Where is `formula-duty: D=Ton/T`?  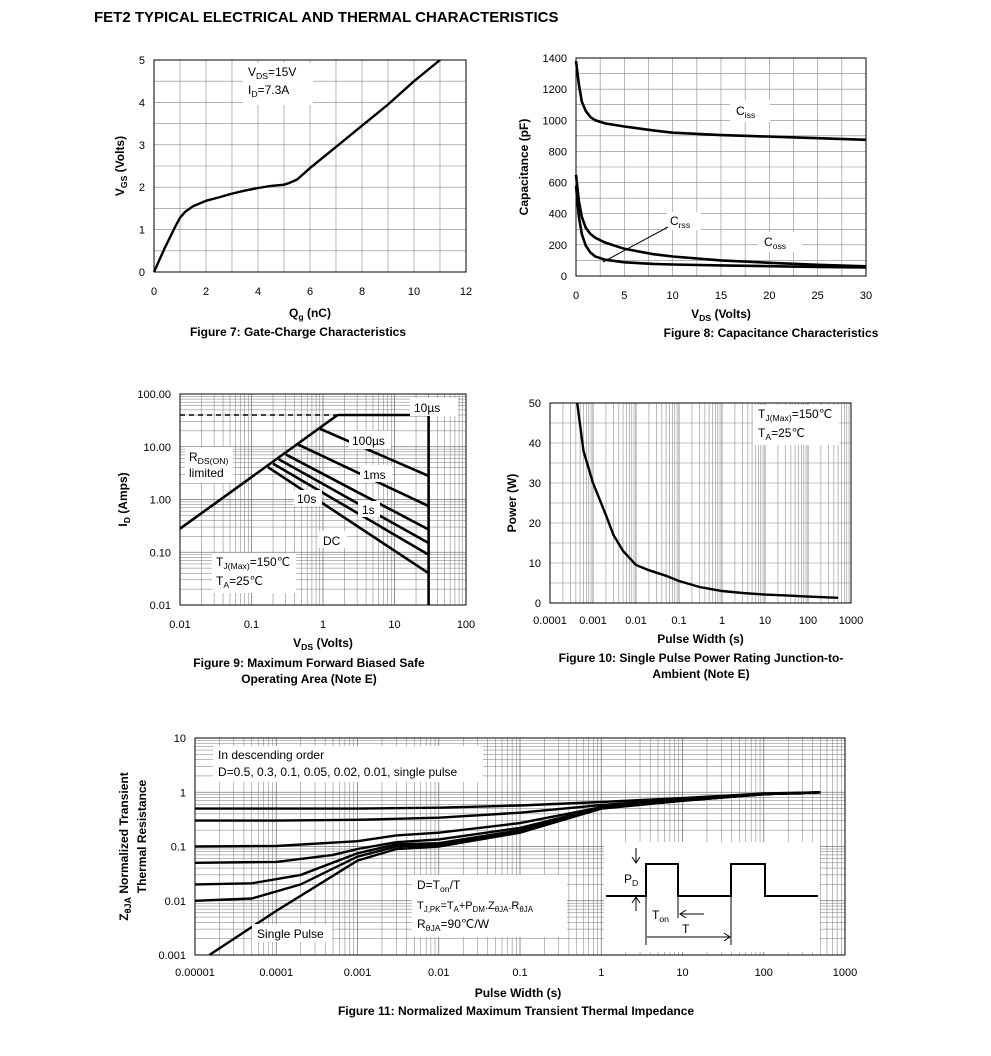 formula-duty: D=Ton/T is located at coordinates (439, 886).